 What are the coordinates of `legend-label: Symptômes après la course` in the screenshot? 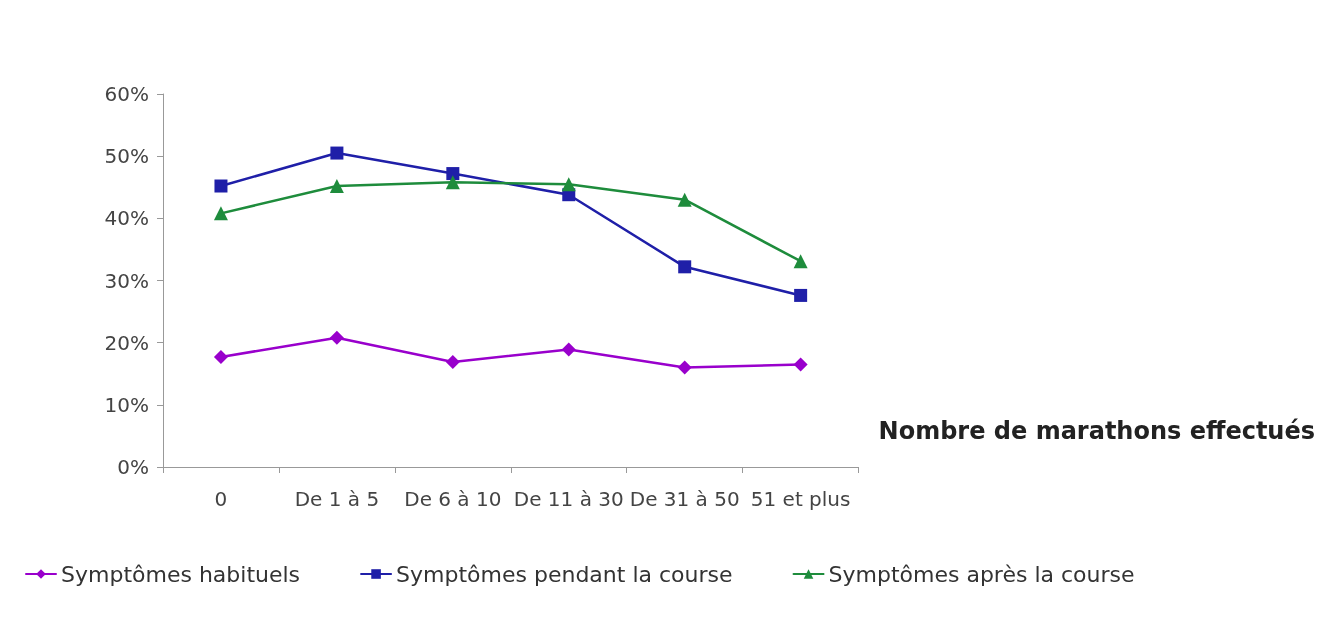 It's located at (981, 574).